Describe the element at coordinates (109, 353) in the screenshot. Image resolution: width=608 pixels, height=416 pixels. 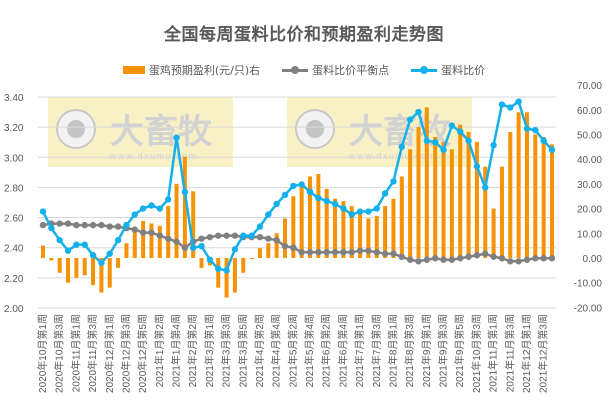
I see `x-tick-label: 2020年12月第1周` at that location.